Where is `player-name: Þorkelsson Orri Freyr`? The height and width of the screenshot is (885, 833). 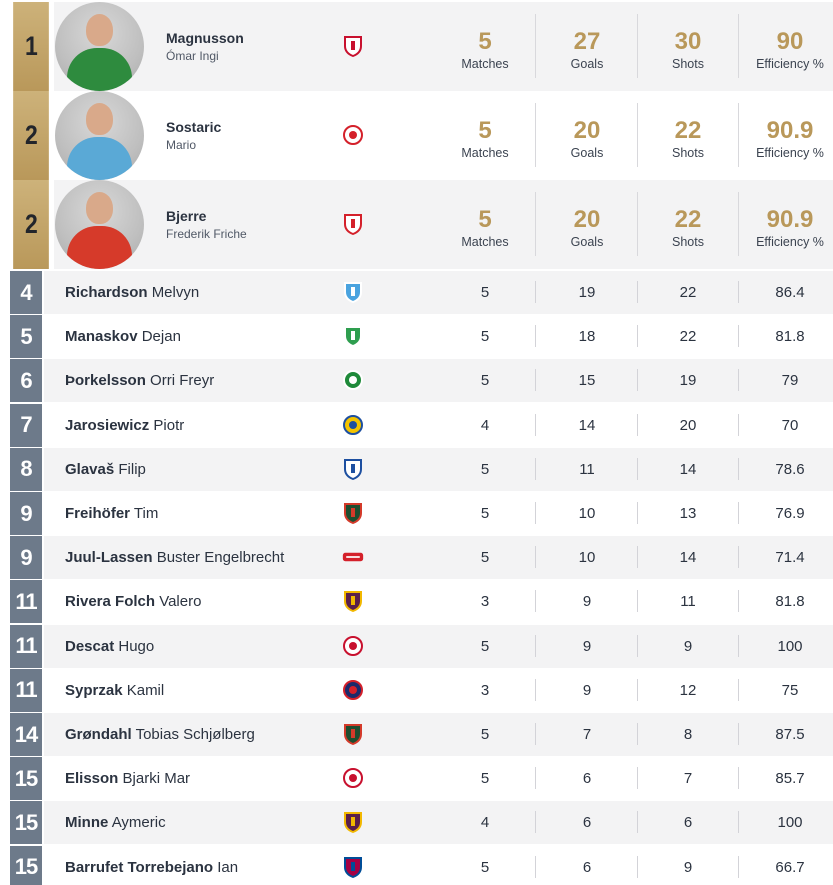
player-name: Þorkelsson Orri Freyr is located at coordinates (139, 380).